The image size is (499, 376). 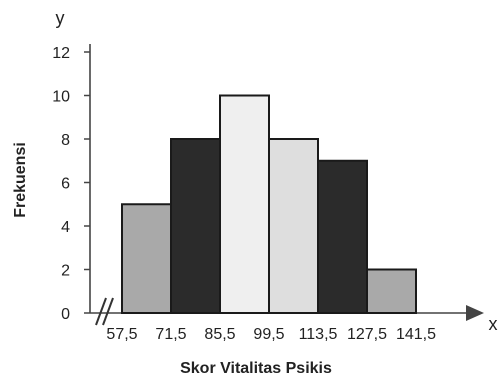 What do you see at coordinates (121, 334) in the screenshot?
I see `x-tick-label: 57,5` at bounding box center [121, 334].